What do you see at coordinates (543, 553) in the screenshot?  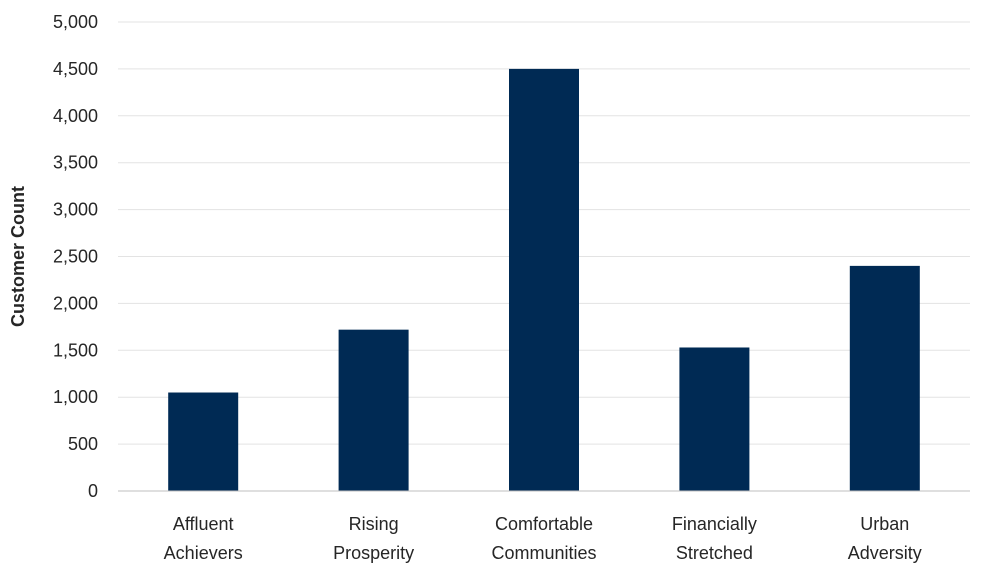 I see `x-category-label: Communities` at bounding box center [543, 553].